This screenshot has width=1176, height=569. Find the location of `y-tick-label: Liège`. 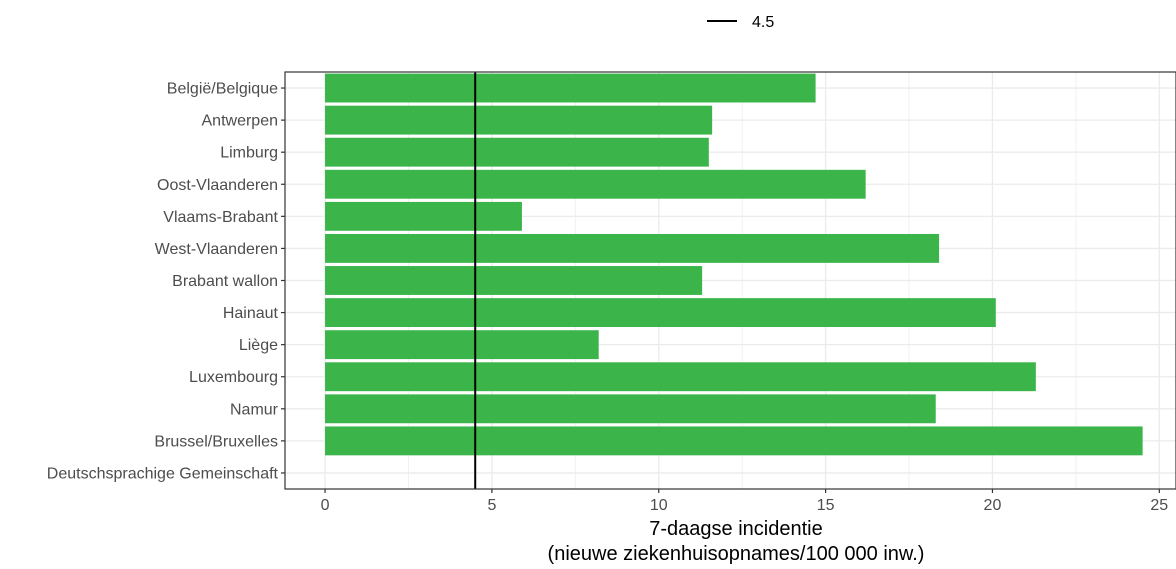

y-tick-label: Liège is located at coordinates (258, 345).